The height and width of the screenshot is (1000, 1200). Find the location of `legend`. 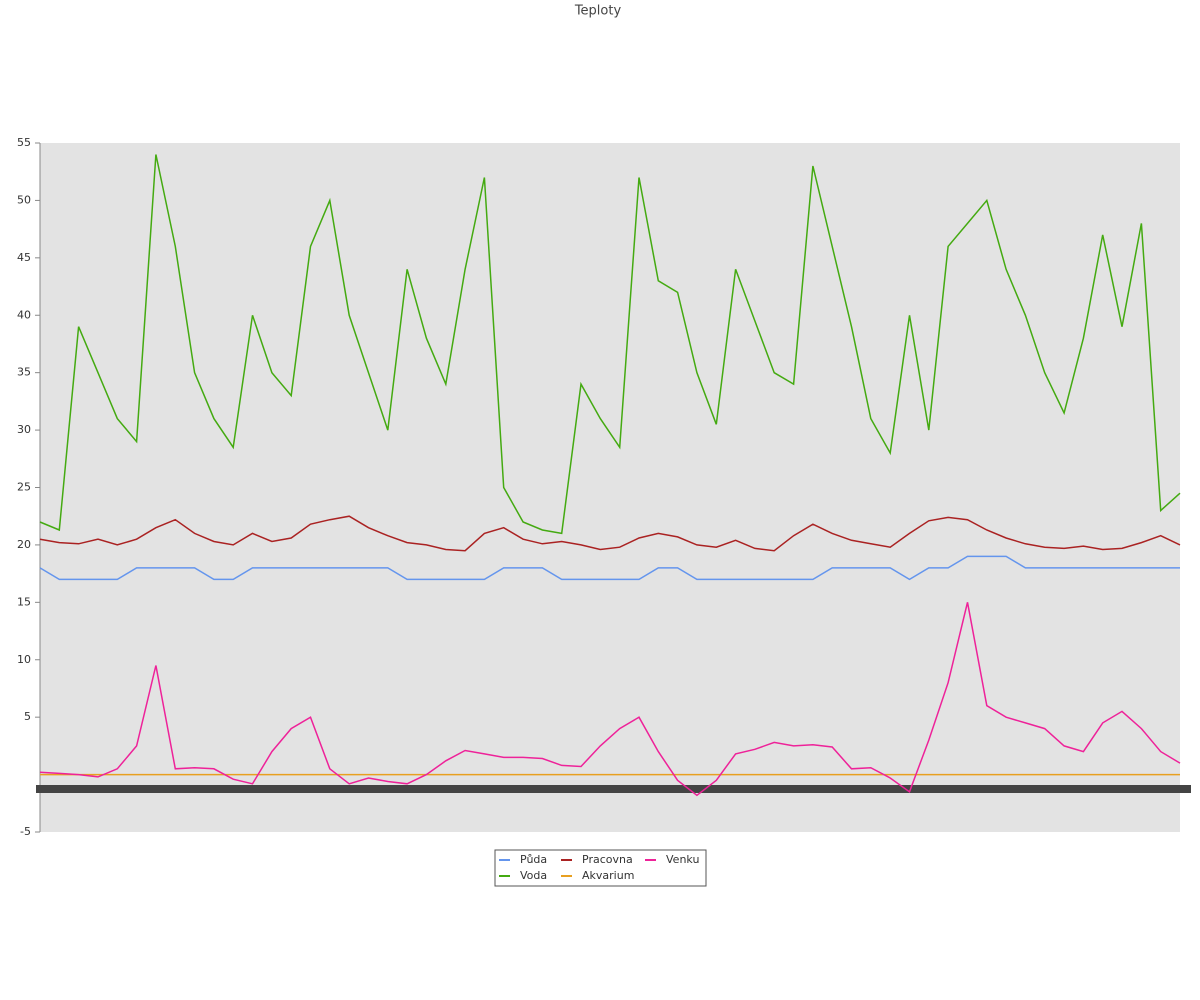

legend is located at coordinates (600, 868).